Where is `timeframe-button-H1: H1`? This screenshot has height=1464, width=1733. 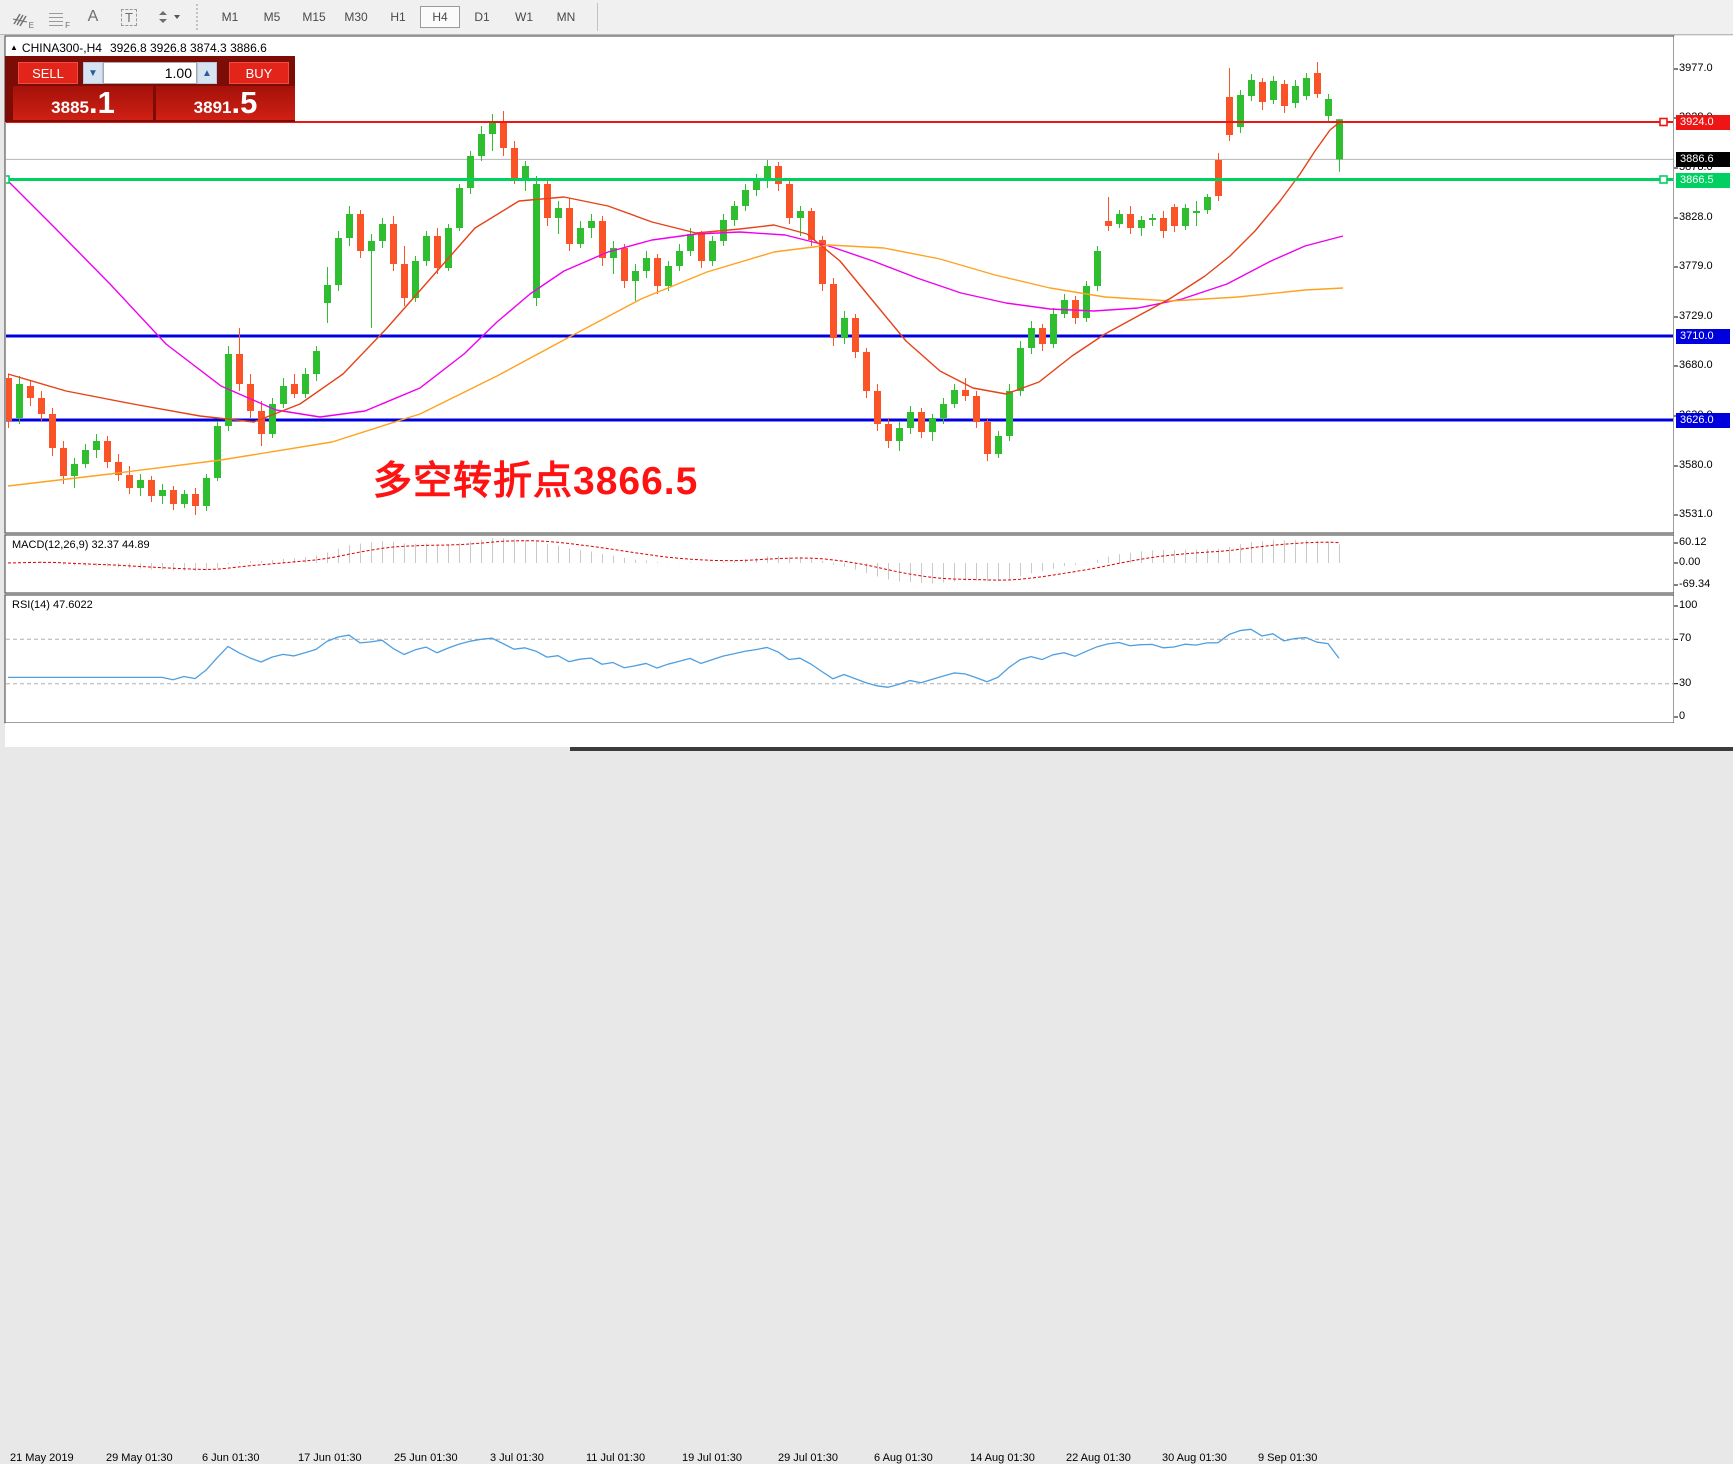
timeframe-button-H1: H1 is located at coordinates (398, 17).